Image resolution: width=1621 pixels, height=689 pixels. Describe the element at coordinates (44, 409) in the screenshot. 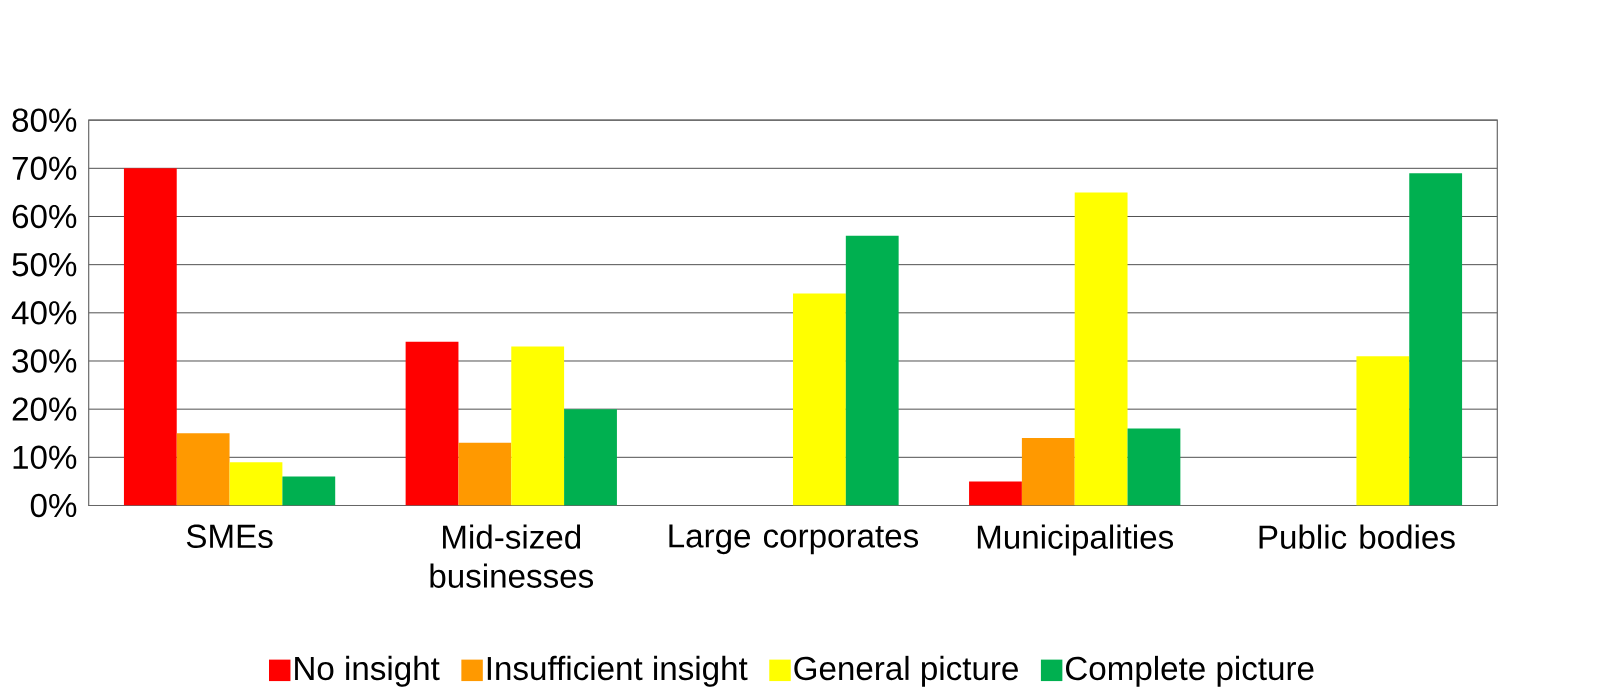

I see `y-tick-label: 20%` at that location.